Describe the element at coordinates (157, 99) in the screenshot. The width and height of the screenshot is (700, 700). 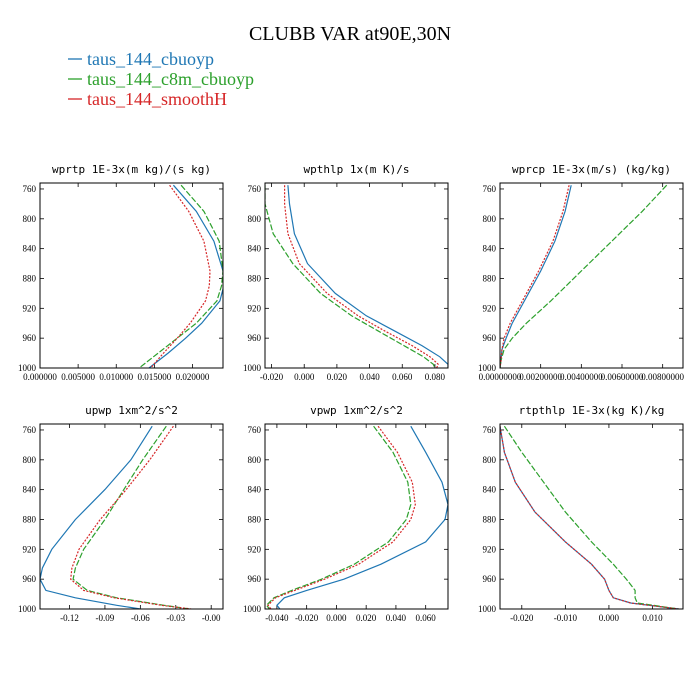
I see `legend-label-smoothh: taus_144_smoothH` at that location.